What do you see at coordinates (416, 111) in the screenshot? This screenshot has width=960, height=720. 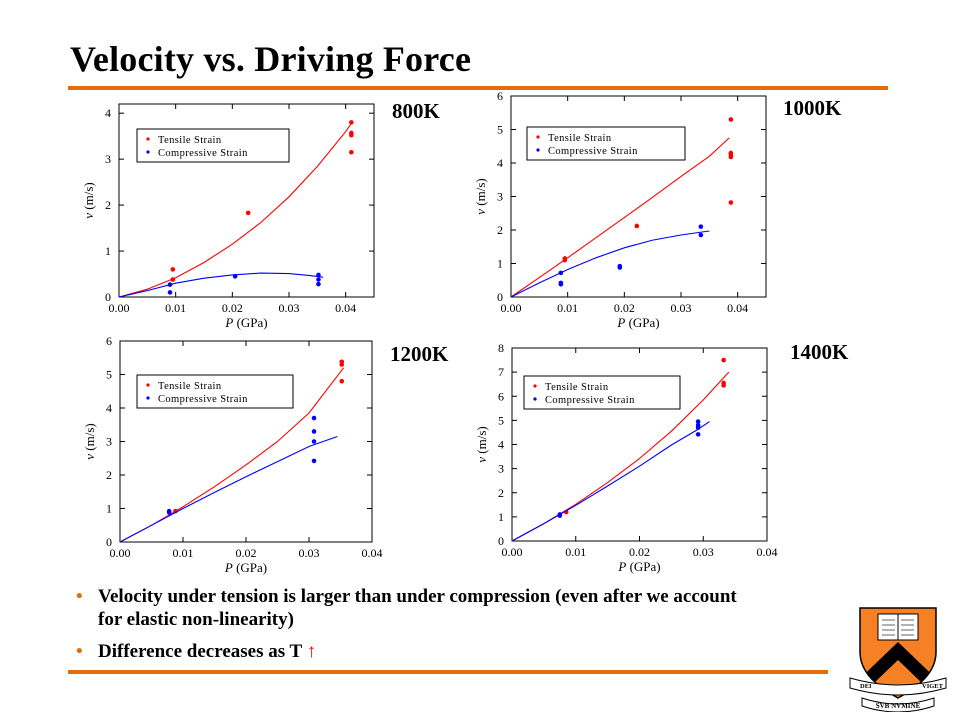 I see `panel-label-800k: 800K` at bounding box center [416, 111].